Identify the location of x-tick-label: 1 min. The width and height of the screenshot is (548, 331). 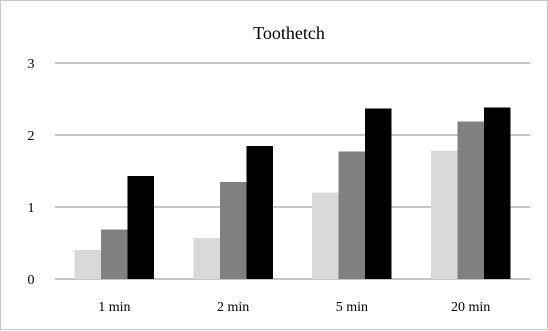
(114, 307).